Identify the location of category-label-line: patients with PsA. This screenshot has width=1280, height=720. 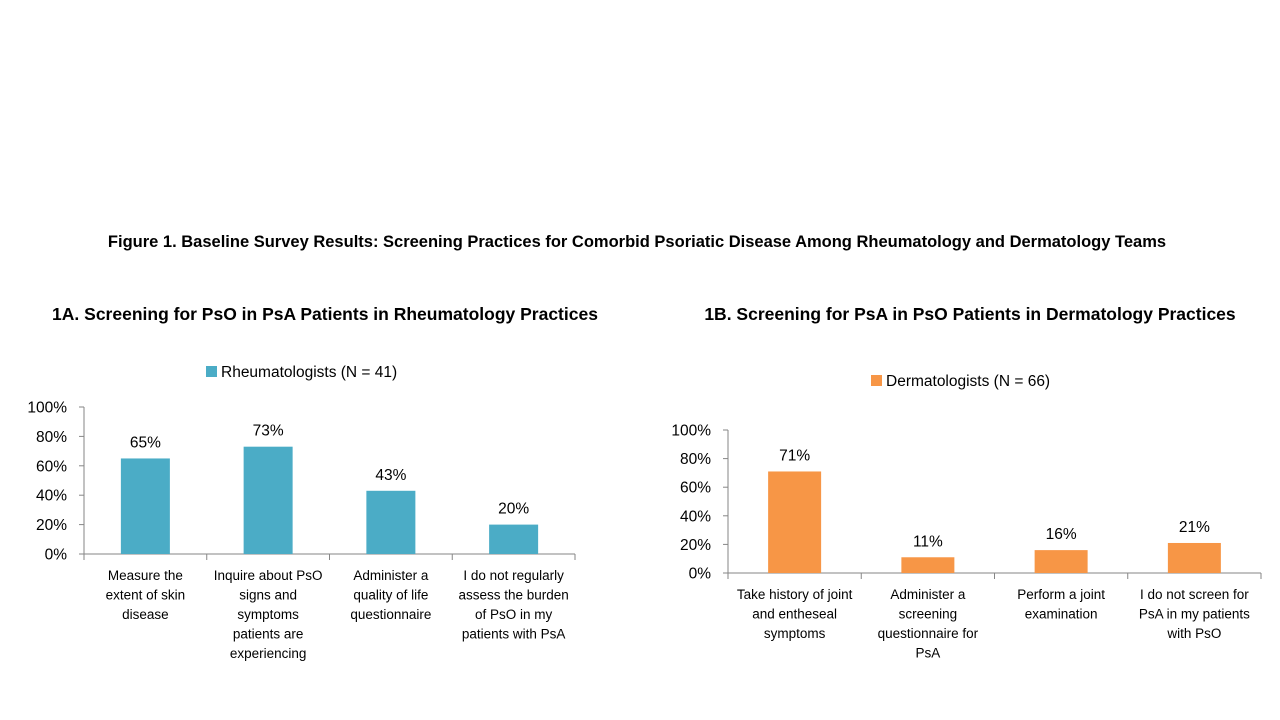
(514, 634).